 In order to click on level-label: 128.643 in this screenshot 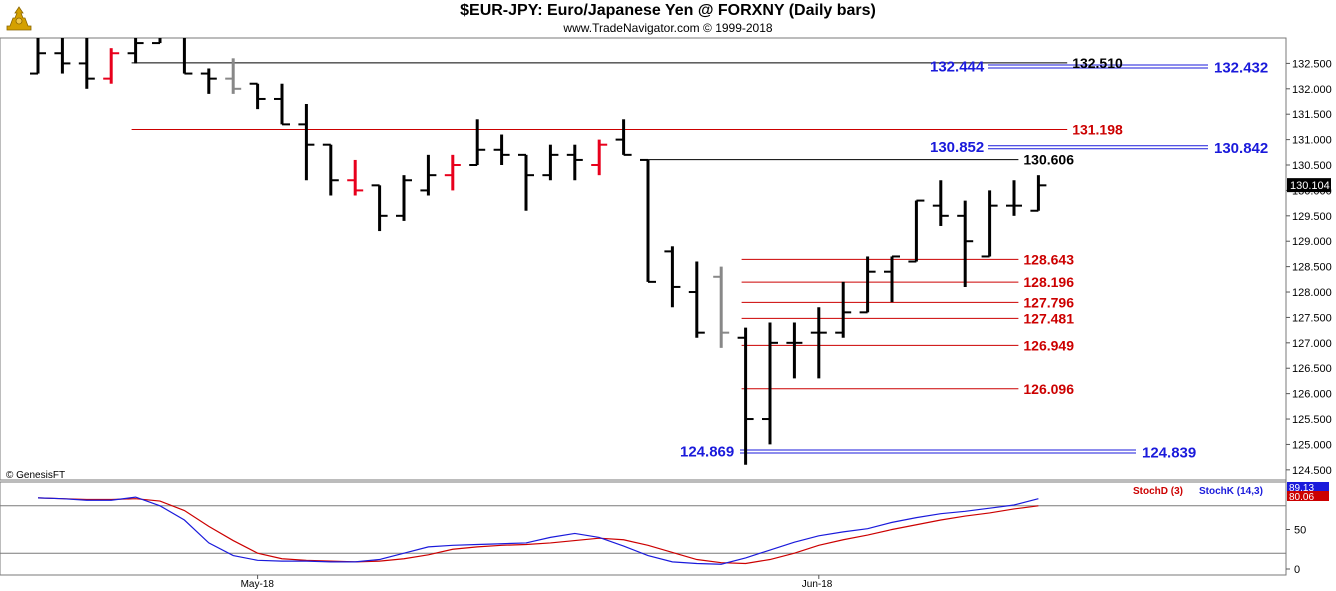, I will do `click(1048, 259)`.